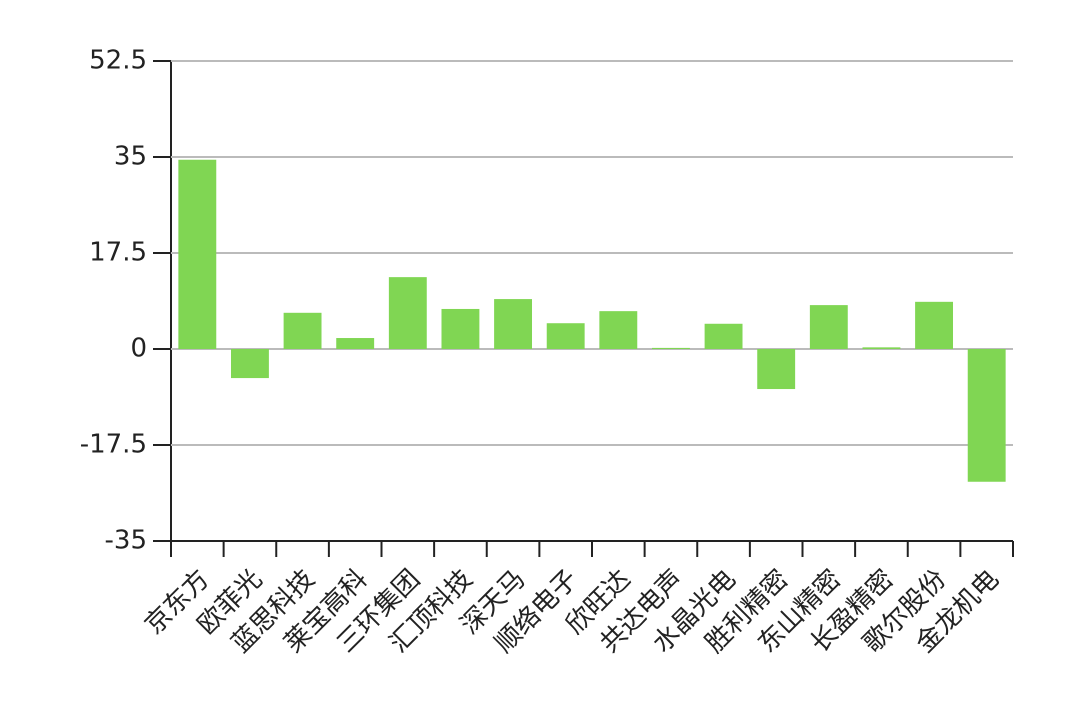 The width and height of the screenshot is (1080, 703). What do you see at coordinates (113, 445) in the screenshot?
I see `y-tick-label: -17.5` at bounding box center [113, 445].